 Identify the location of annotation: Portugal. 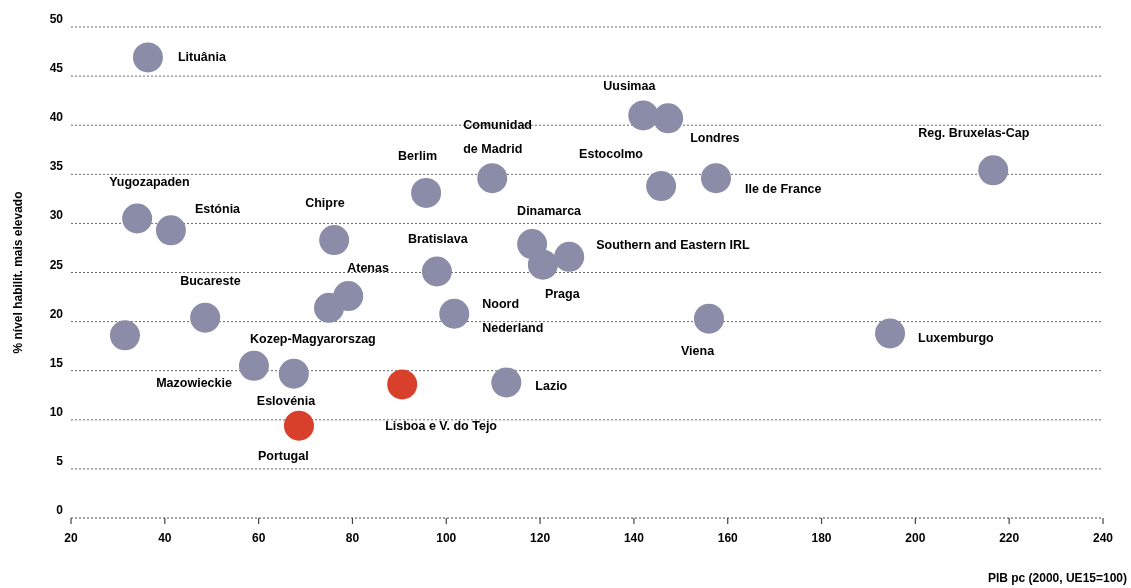
(283, 455).